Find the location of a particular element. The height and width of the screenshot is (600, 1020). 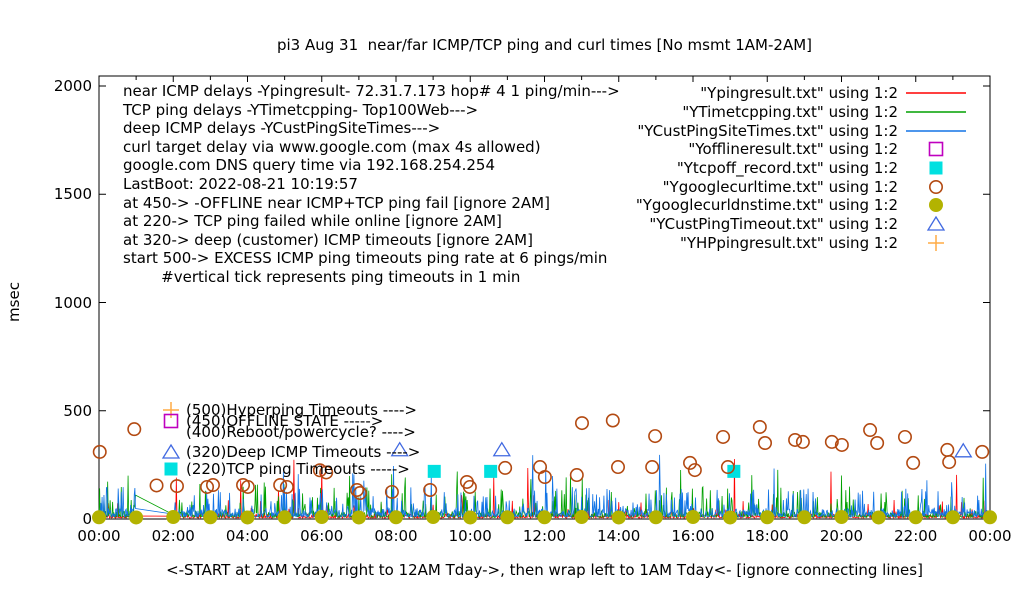

legend-item-9: "YHPpingresult.txt" using 1:2 is located at coordinates (802, 243).